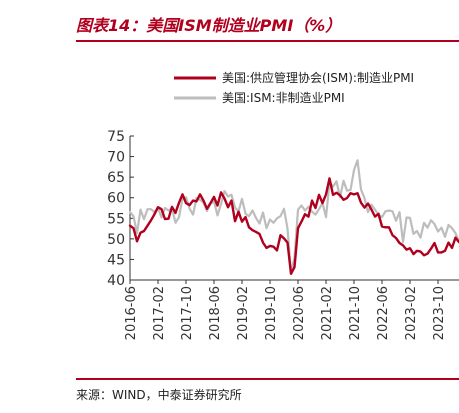  I want to click on x-tick-label: 2019-02, so click(243, 313).